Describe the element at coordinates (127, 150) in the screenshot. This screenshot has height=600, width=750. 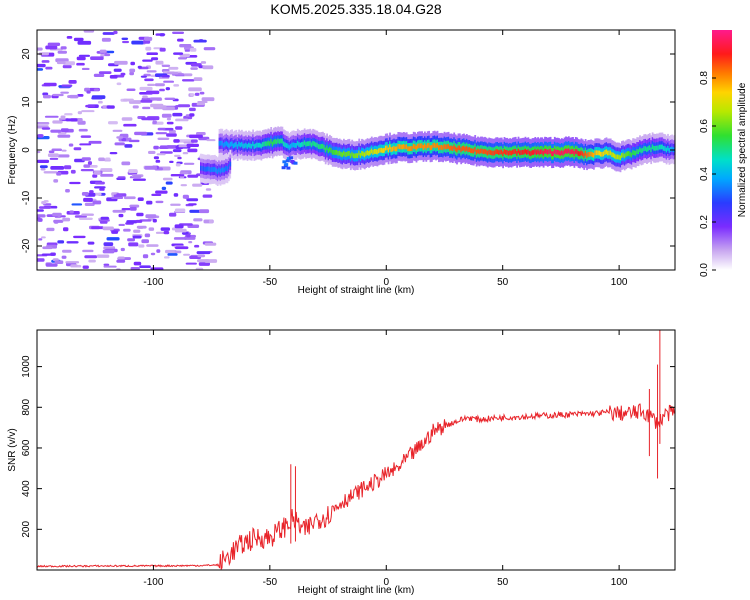
I see `spectrogram-noise` at that location.